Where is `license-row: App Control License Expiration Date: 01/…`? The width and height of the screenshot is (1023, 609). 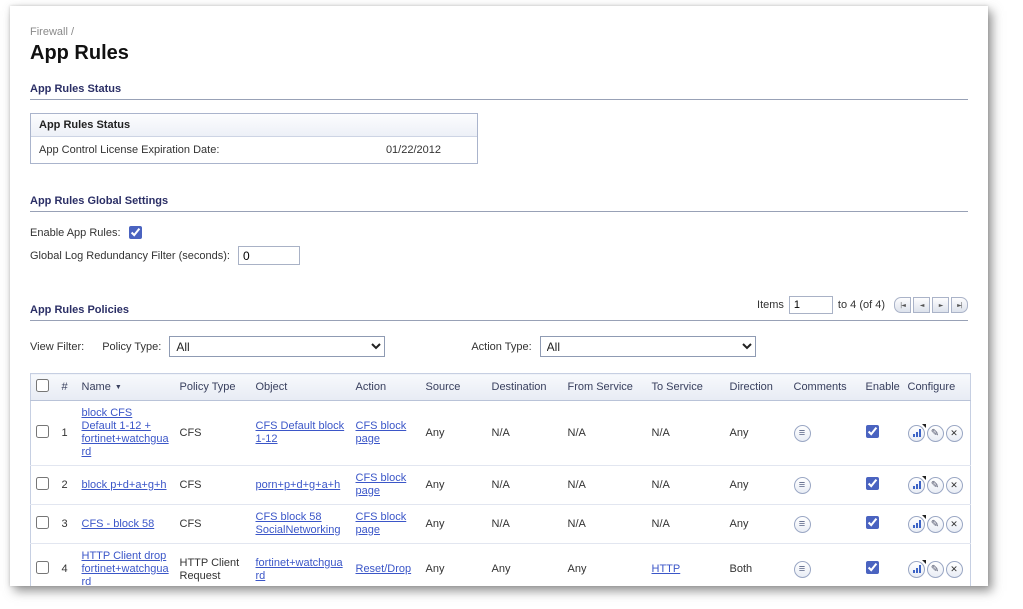
license-row: App Control License Expiration Date: 01/… is located at coordinates (254, 150).